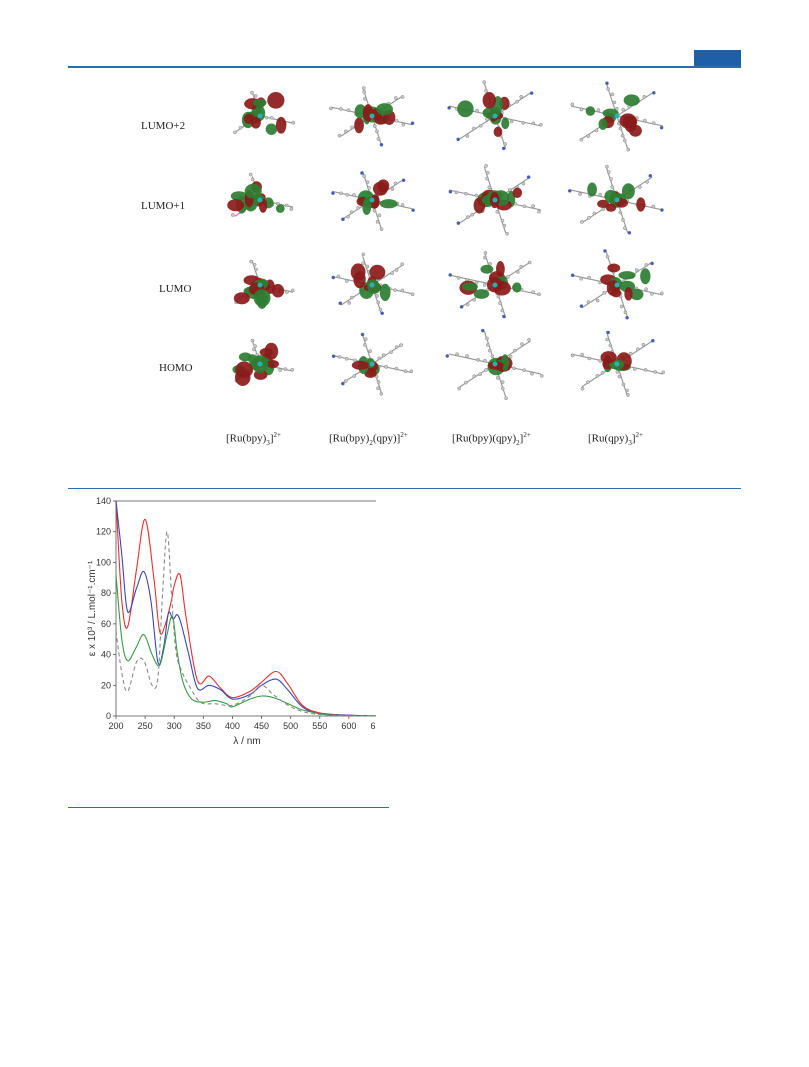  I want to click on y-axis-title: ε x 10³ / L.mol⁻¹.cm⁻¹, so click(92, 608).